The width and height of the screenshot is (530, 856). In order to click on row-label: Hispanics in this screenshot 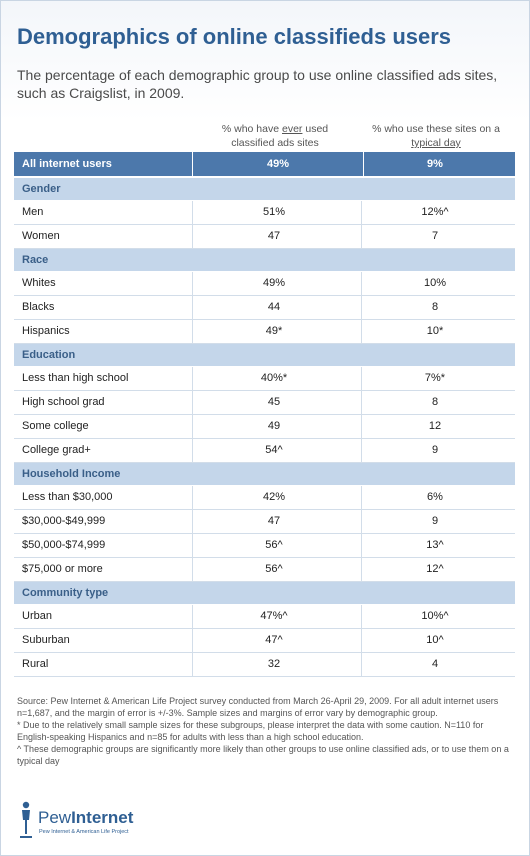, I will do `click(46, 331)`.